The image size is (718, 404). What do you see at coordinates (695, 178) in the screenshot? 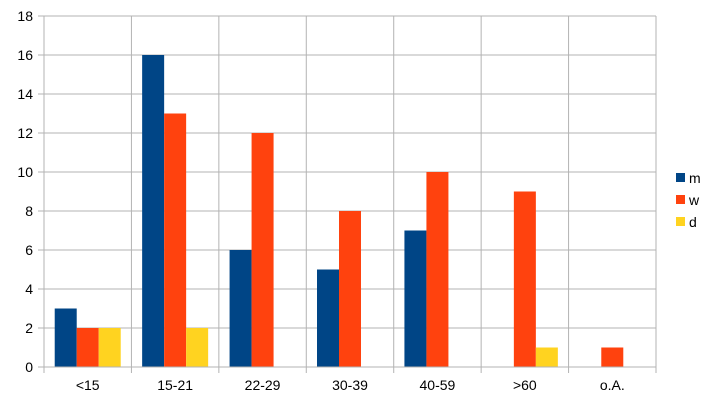
I see `legend-label-m: m` at bounding box center [695, 178].